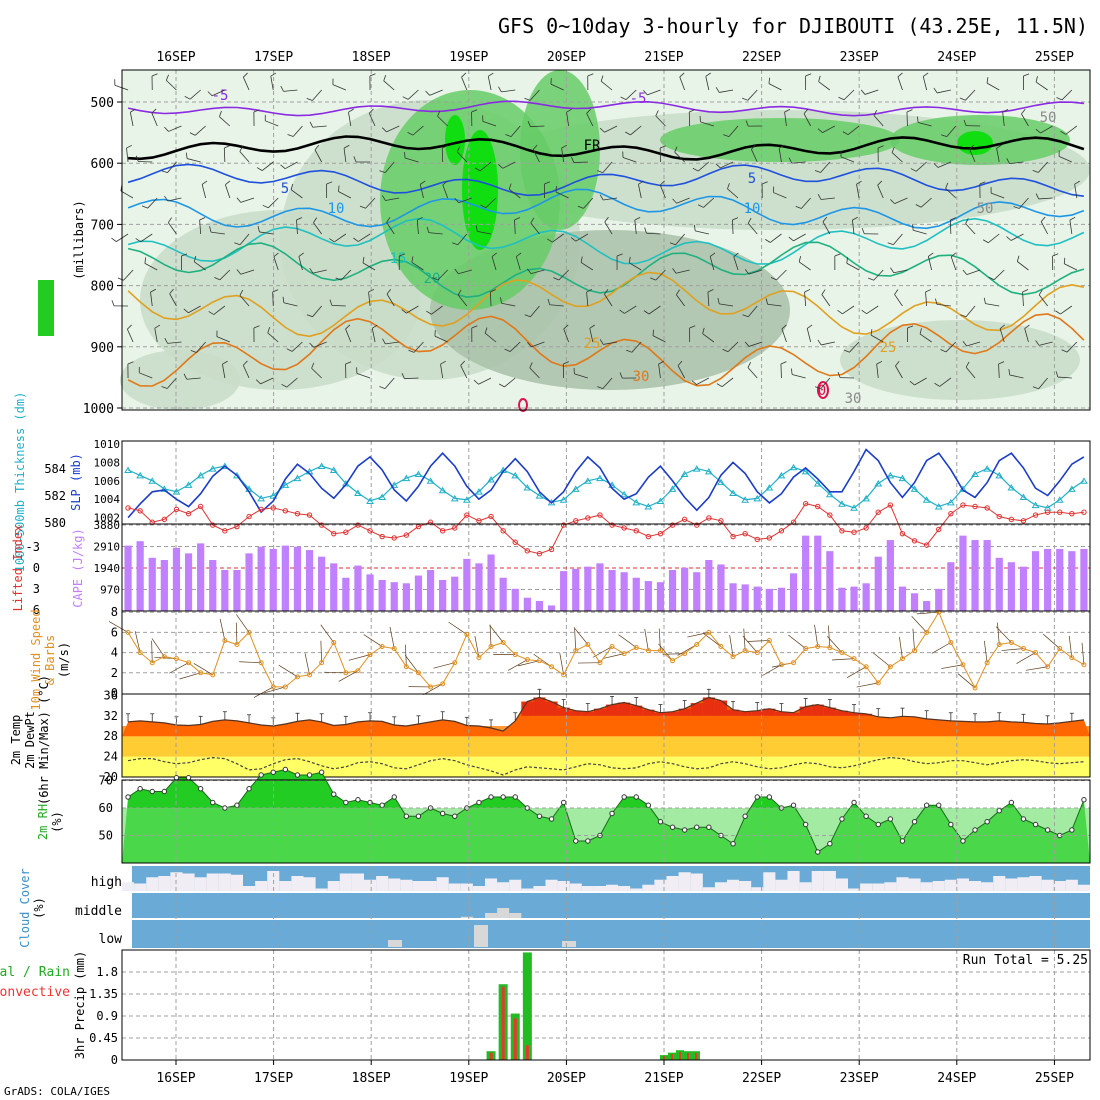 Image resolution: width=1100 pixels, height=1100 pixels. Describe the element at coordinates (569, 944) in the screenshot. I see `cloud-bar-low` at that location.